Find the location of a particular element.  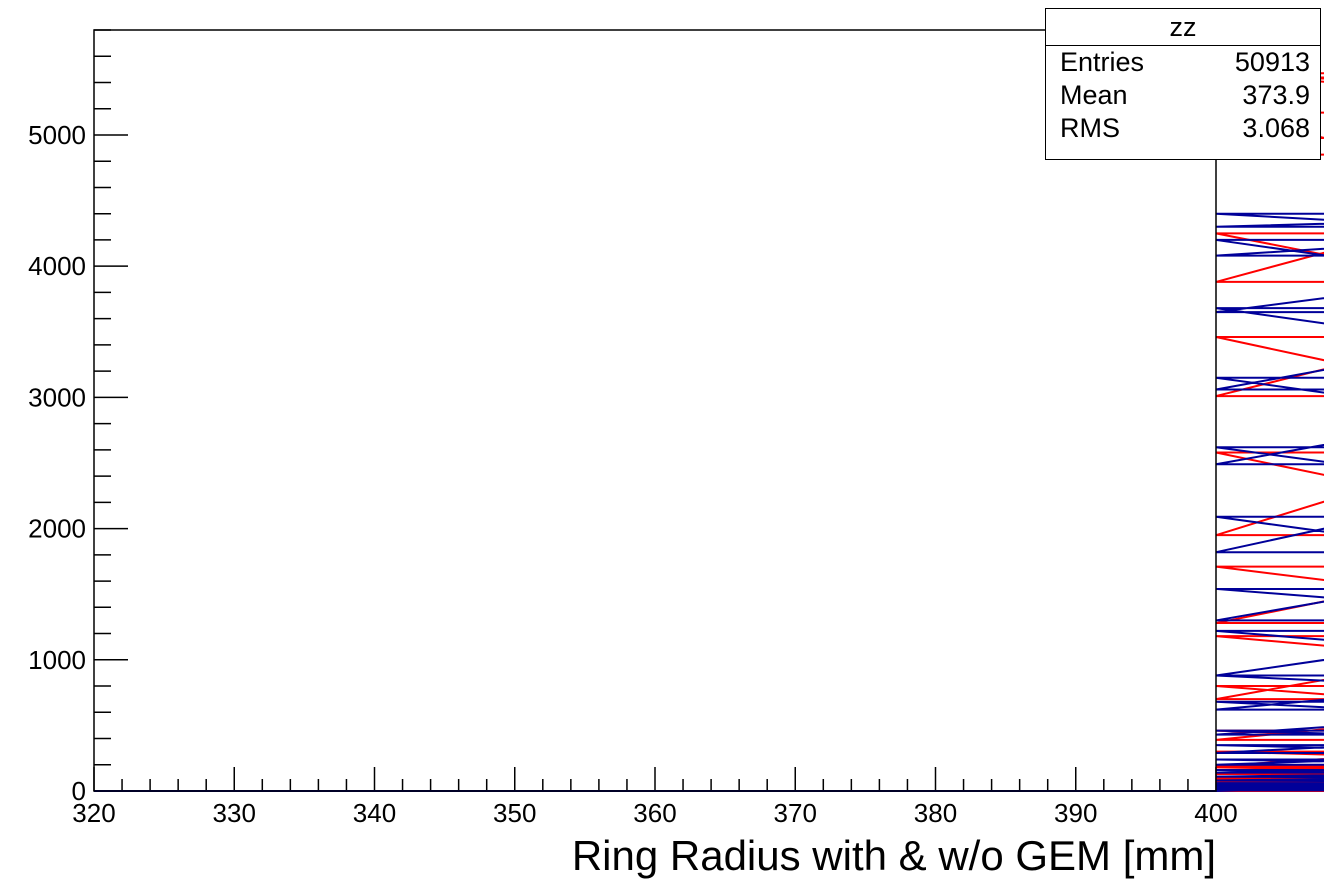

y-tick-label: 2000 is located at coordinates (57, 529).